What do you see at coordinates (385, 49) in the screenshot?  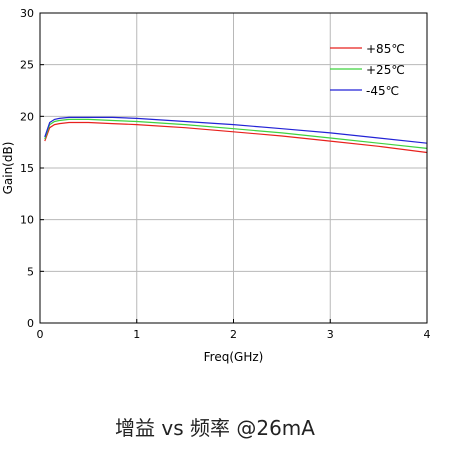 I see `legend-label: +85℃` at bounding box center [385, 49].